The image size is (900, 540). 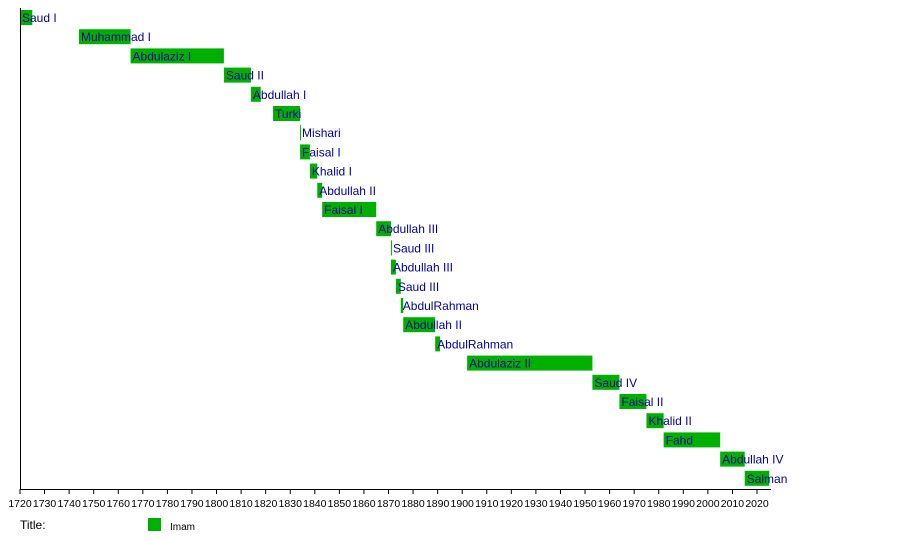 I want to click on bar-label-2: Abdulaziz I, so click(x=162, y=56).